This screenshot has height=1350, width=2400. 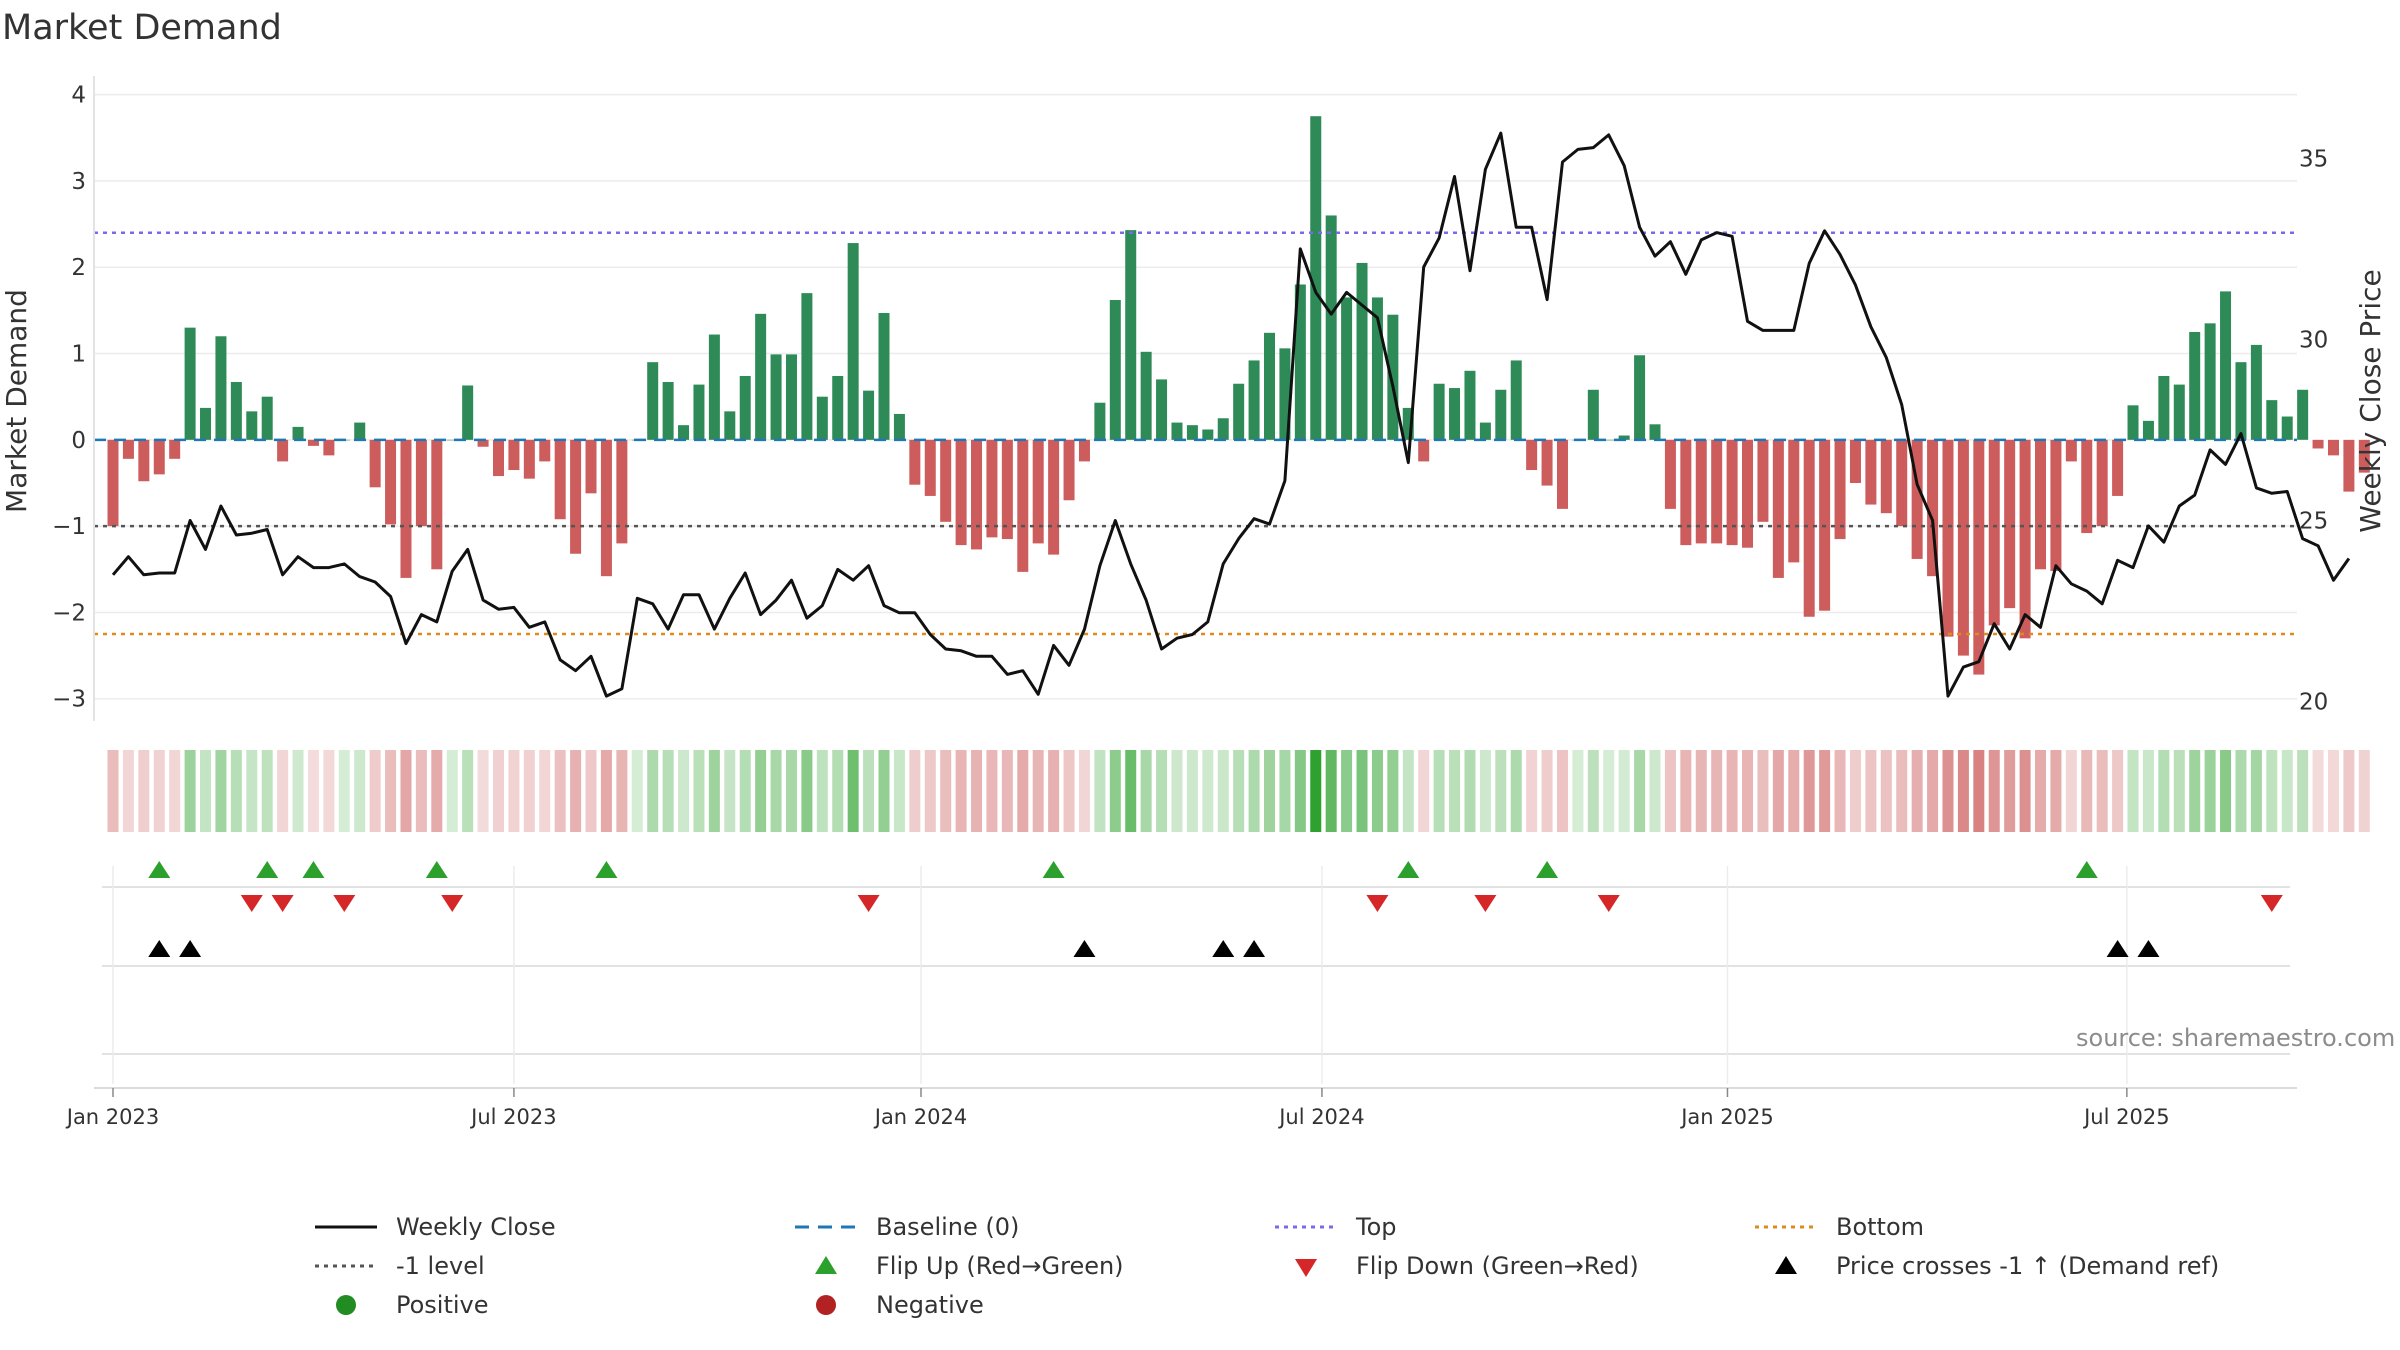 I want to click on y-tick-label: 2, so click(x=78, y=268).